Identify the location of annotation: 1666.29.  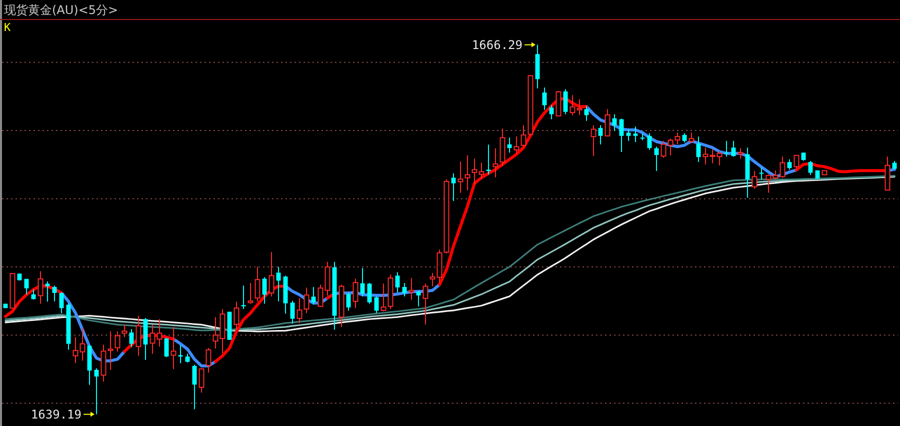
(497, 45).